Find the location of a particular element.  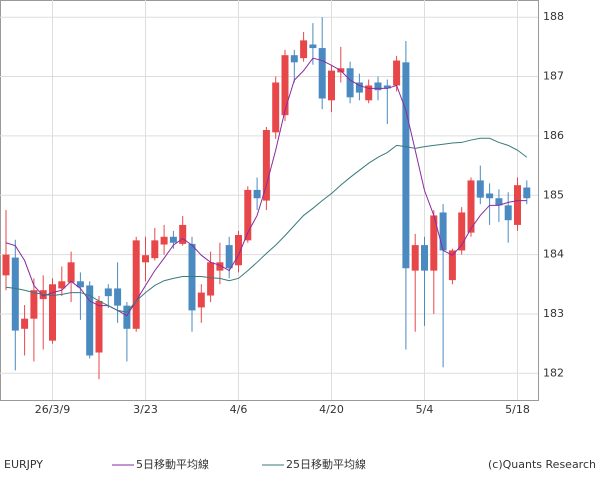

legend-label: 25日移動平均線 is located at coordinates (326, 464).